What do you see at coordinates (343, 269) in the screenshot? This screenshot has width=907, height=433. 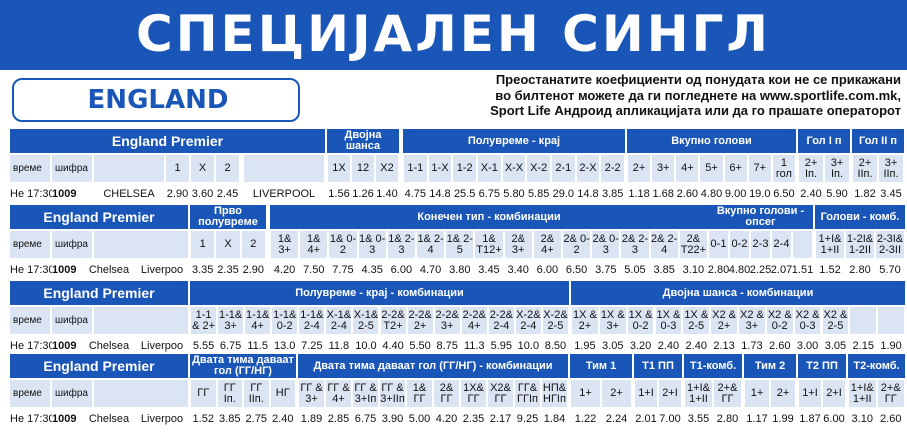 I see `odds-cell: 7.75` at bounding box center [343, 269].